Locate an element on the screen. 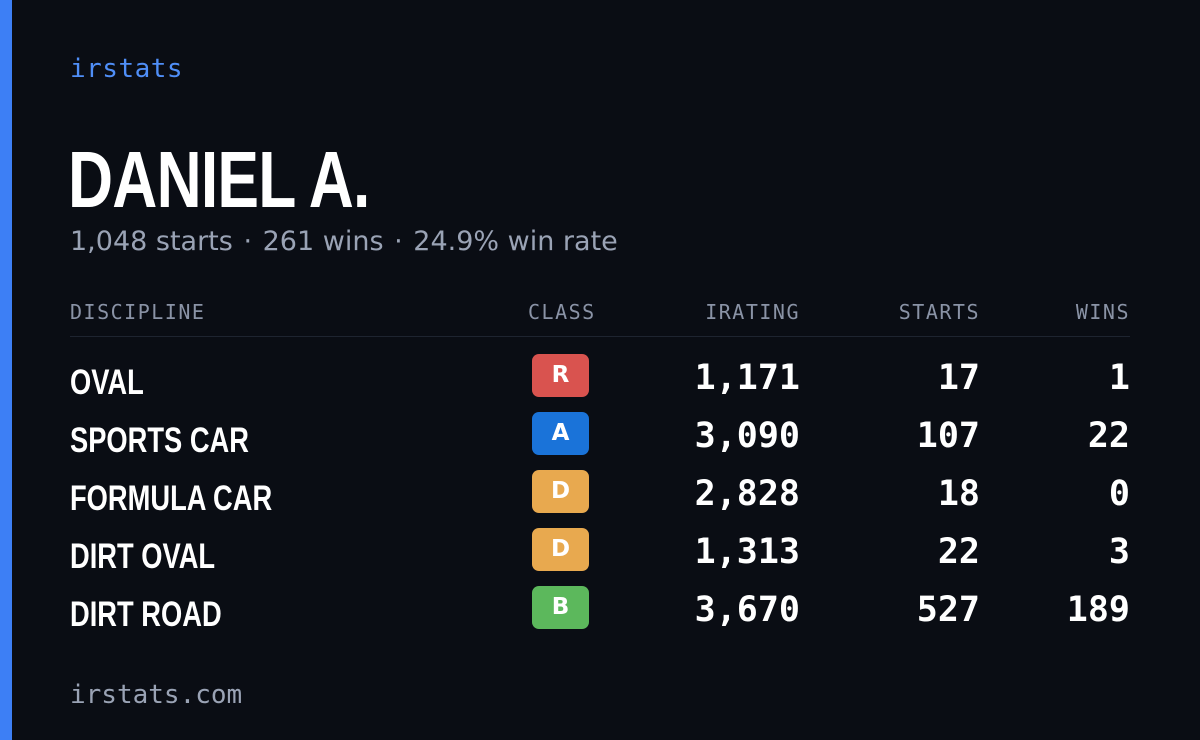 The image size is (1200, 740). driver-summary: 1,048 starts · 261 wins · 24.9% win rate is located at coordinates (344, 241).